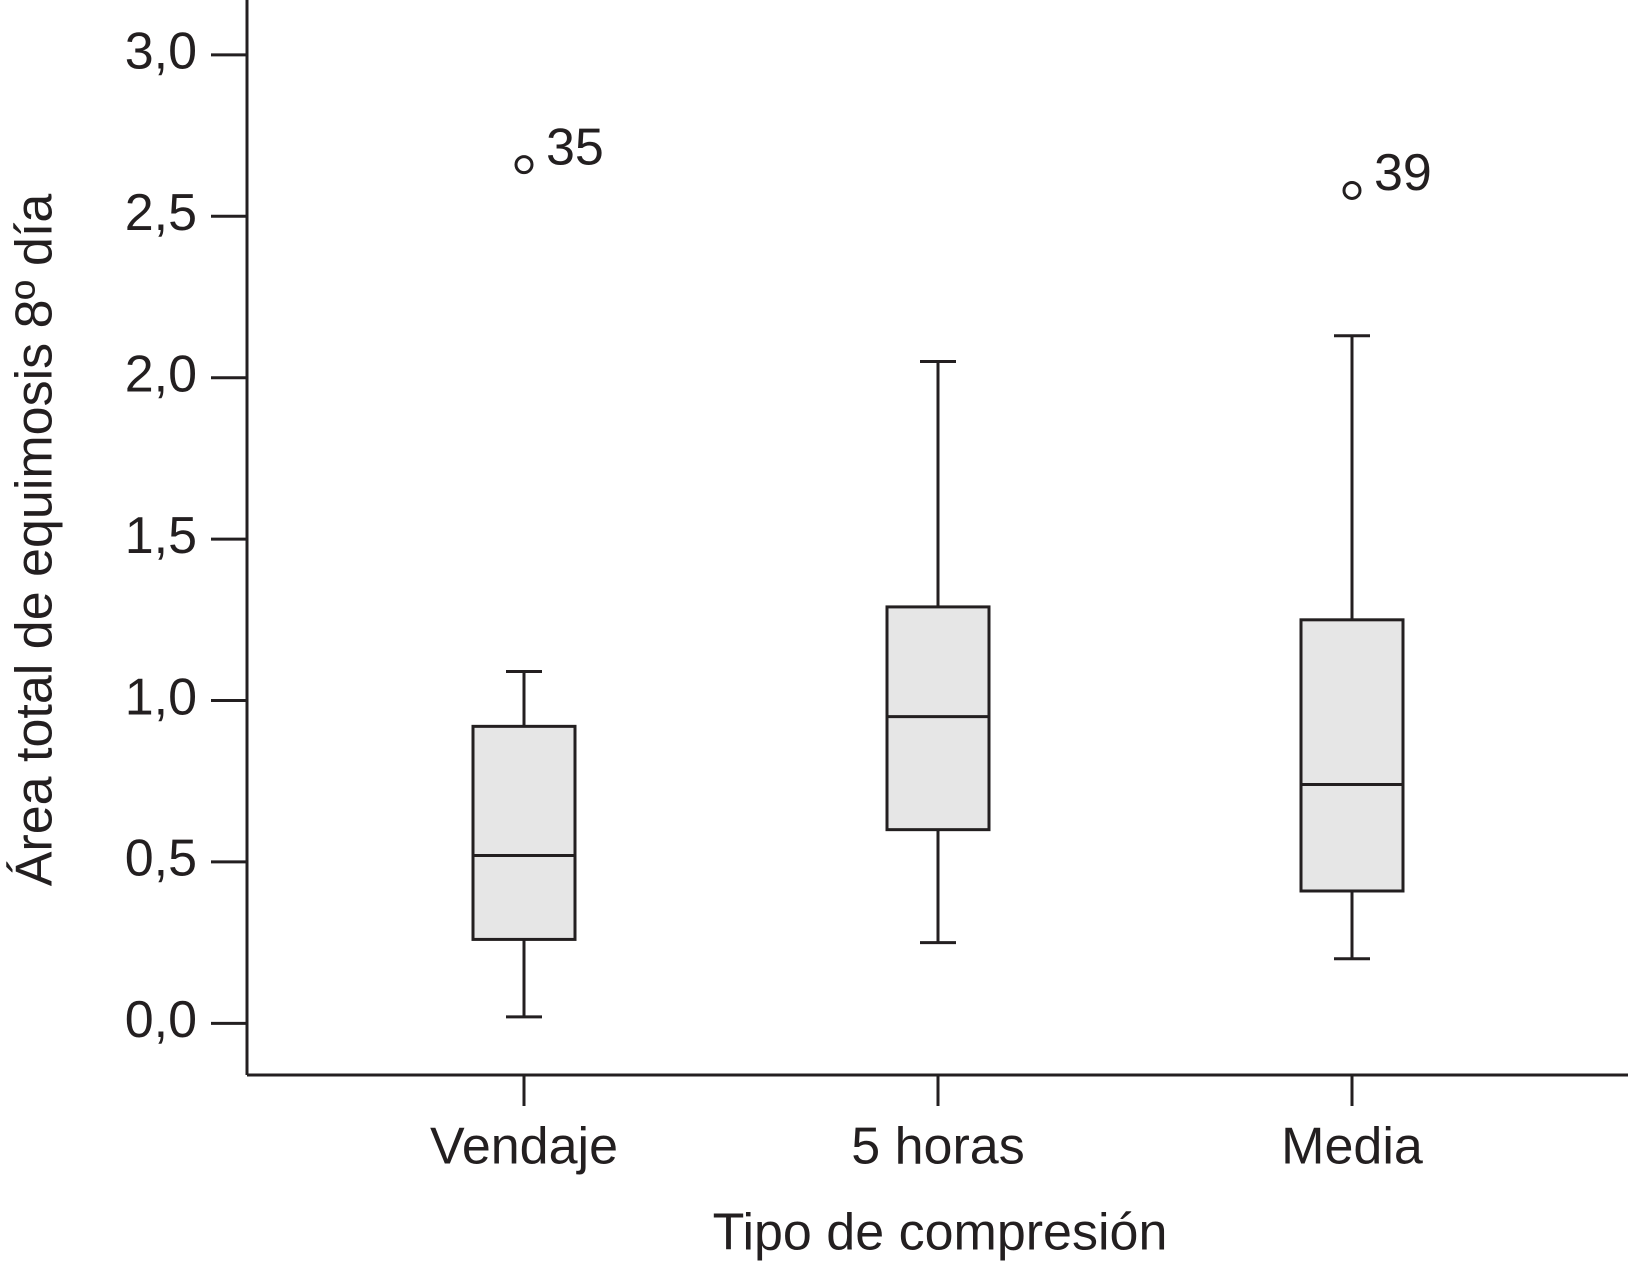  What do you see at coordinates (161, 536) in the screenshot?
I see `y-tick-label: 1,5` at bounding box center [161, 536].